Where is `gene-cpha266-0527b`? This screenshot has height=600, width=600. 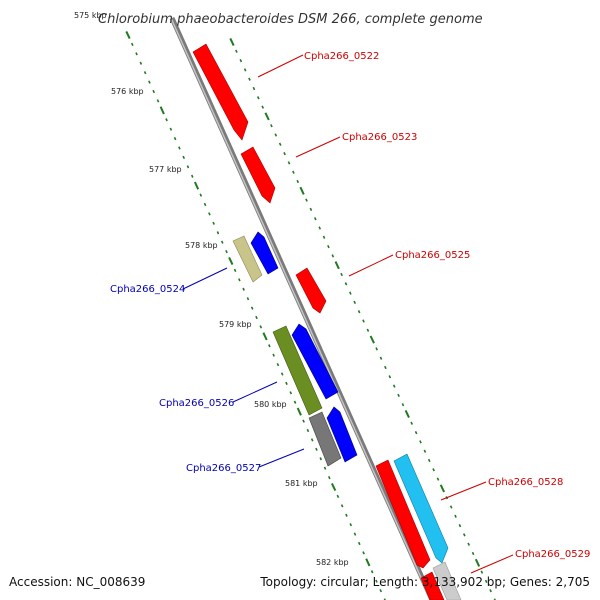 gene-cpha266-0527b is located at coordinates (325, 439).